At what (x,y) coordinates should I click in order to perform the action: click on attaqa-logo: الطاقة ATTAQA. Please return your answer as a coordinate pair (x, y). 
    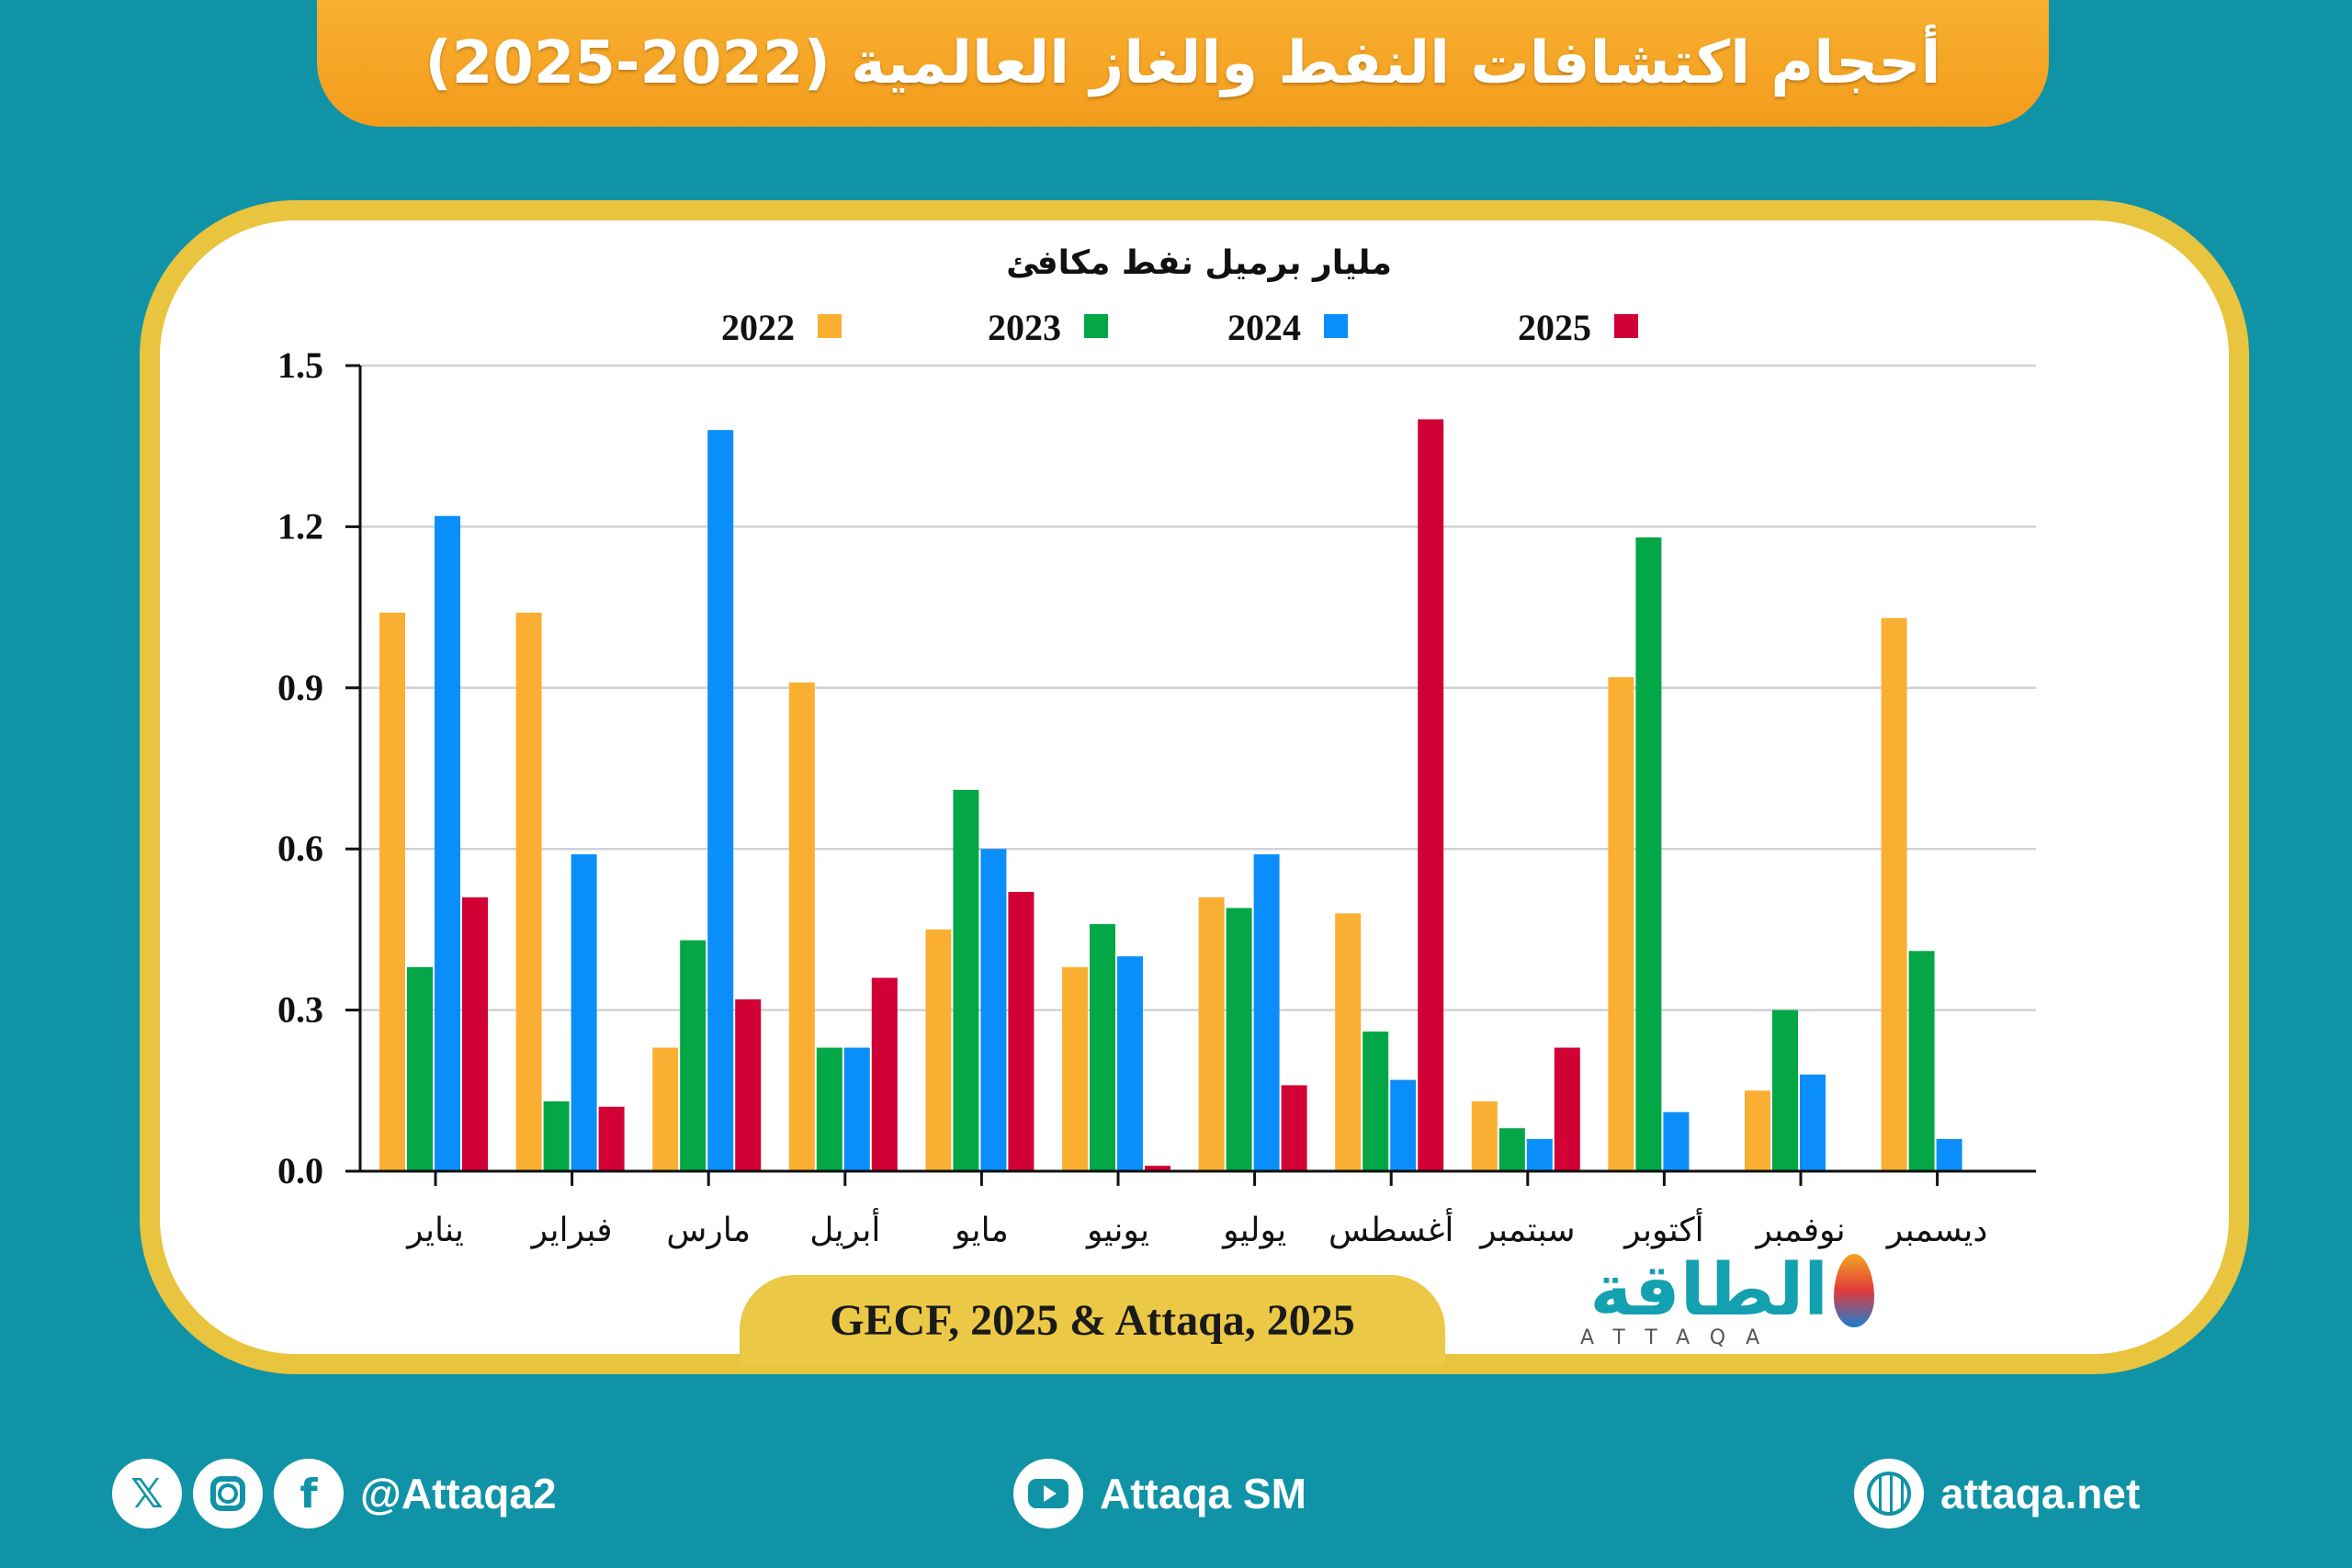
    Looking at the image, I should click on (1723, 1300).